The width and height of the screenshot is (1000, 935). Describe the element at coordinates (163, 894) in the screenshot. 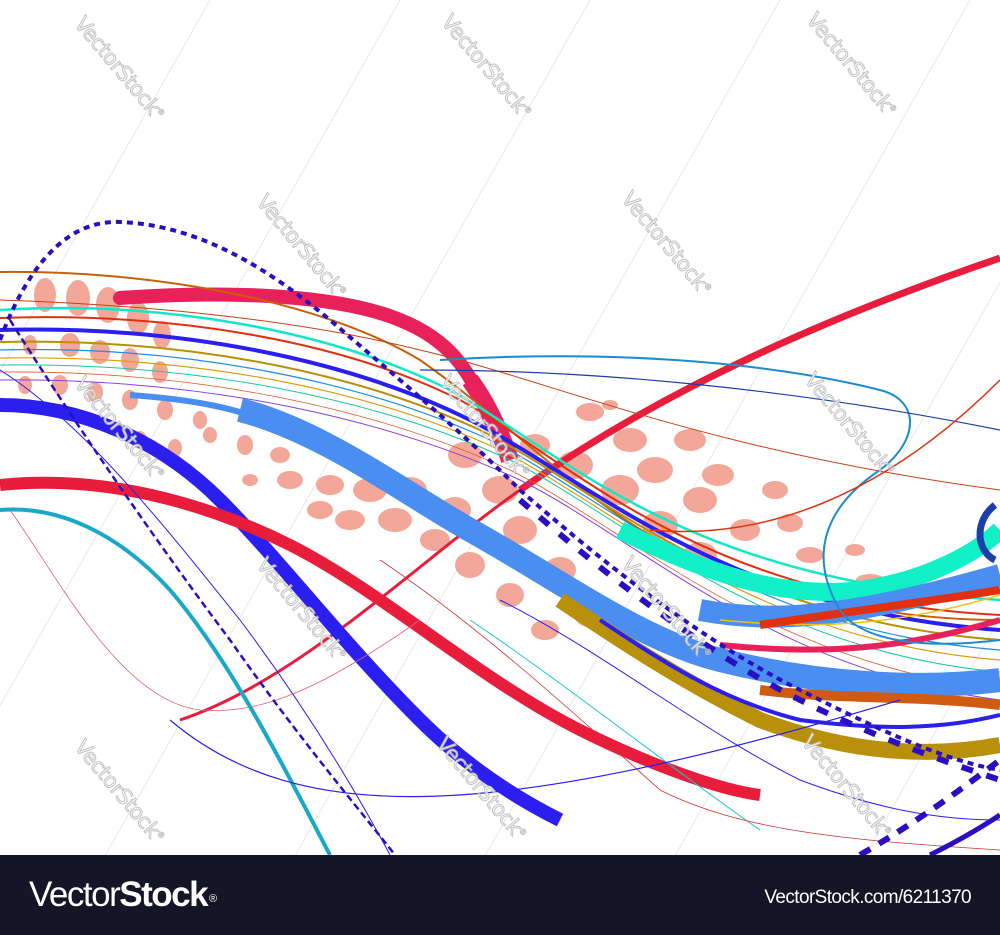

I see `brand-logo-bold: Stock` at that location.